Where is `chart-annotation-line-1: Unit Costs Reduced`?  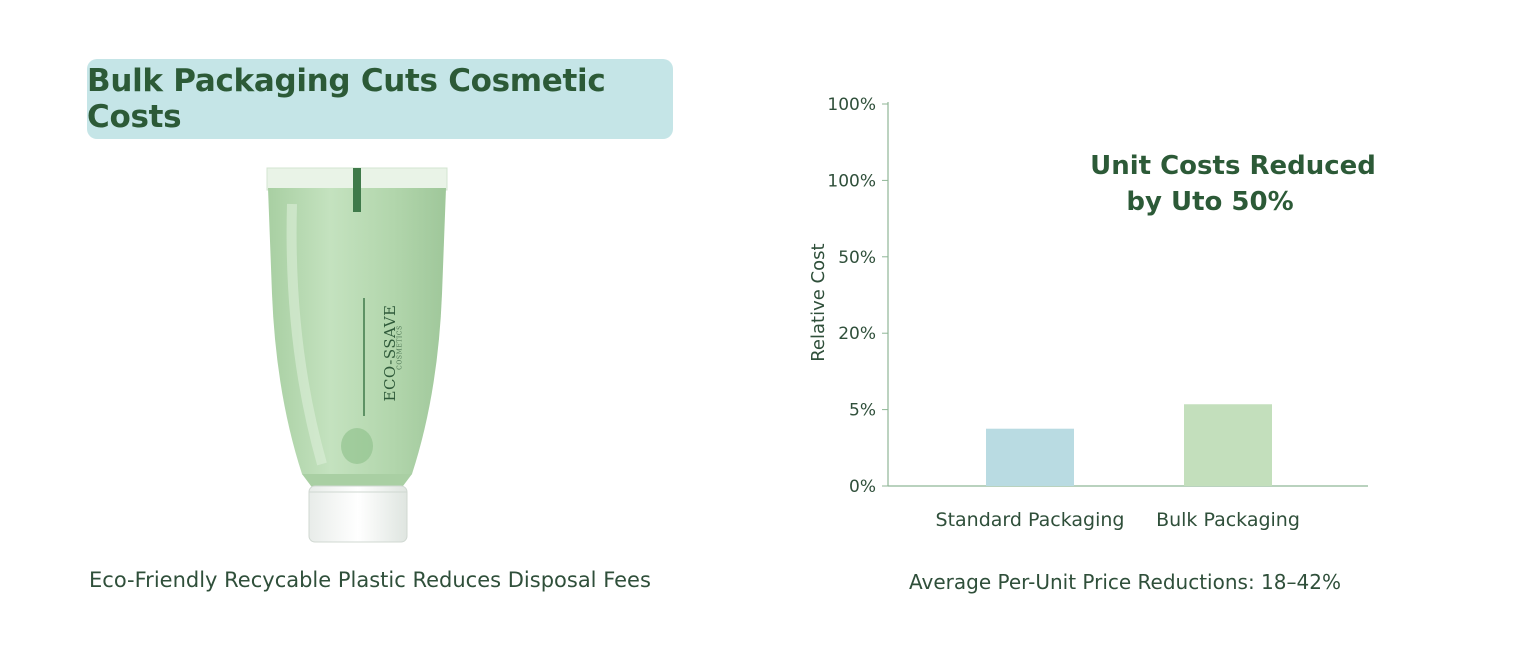
chart-annotation-line-1: Unit Costs Reduced is located at coordinates (1233, 166).